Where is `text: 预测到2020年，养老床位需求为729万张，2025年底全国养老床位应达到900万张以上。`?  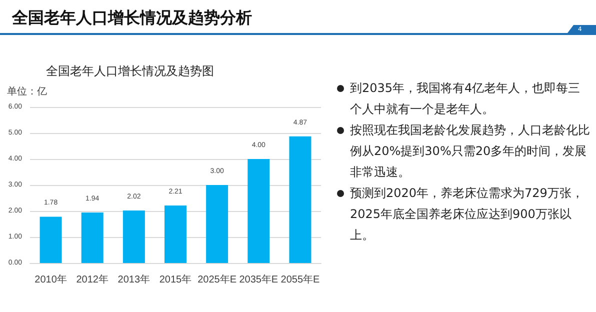
text: 预测到2020年，养老床位需求为729万张，2025年底全国养老床位应达到900万张以上。 is located at coordinates (467, 214).